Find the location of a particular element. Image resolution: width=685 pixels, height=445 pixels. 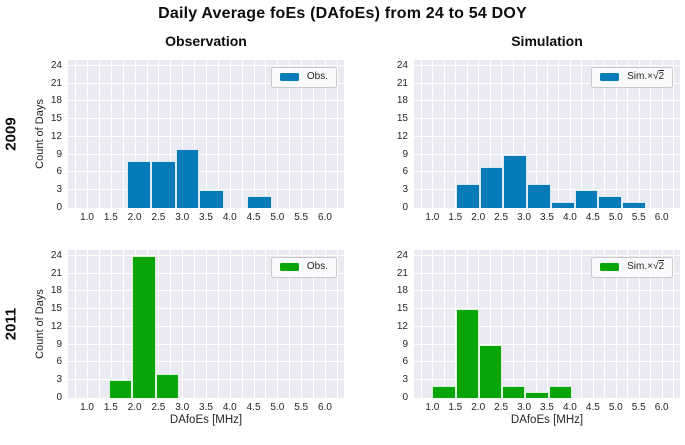

plot-area: Obs. is located at coordinates (206, 324).